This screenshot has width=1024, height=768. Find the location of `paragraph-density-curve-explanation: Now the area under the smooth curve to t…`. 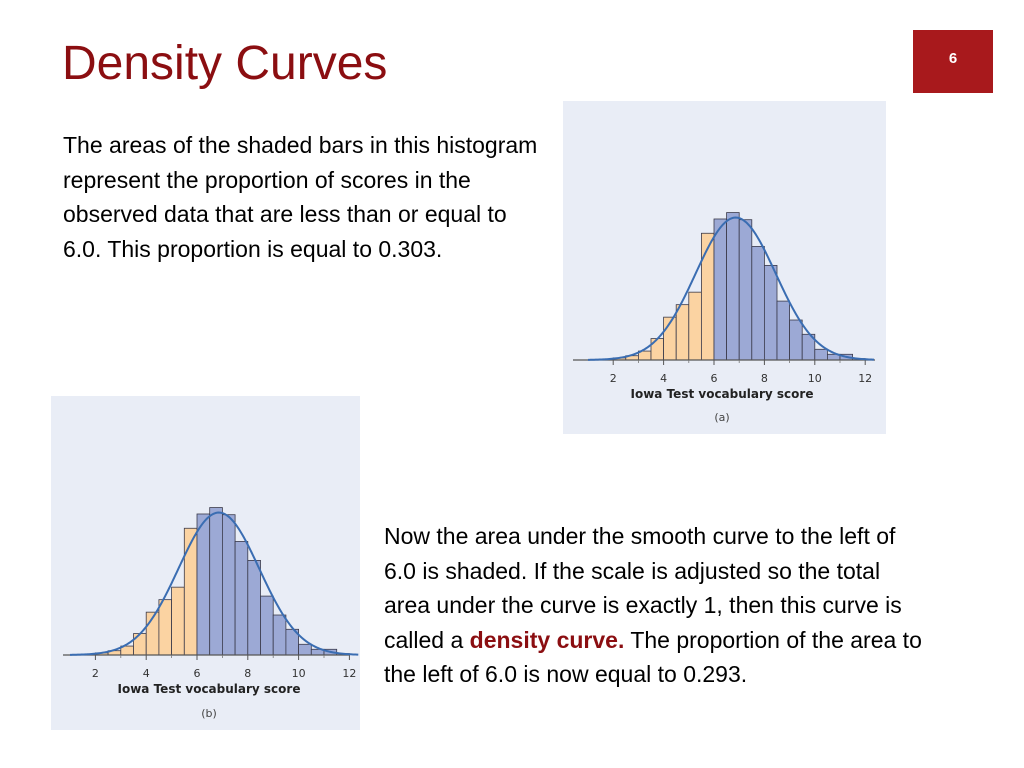

paragraph-density-curve-explanation: Now the area under the smooth curve to t… is located at coordinates (654, 605).